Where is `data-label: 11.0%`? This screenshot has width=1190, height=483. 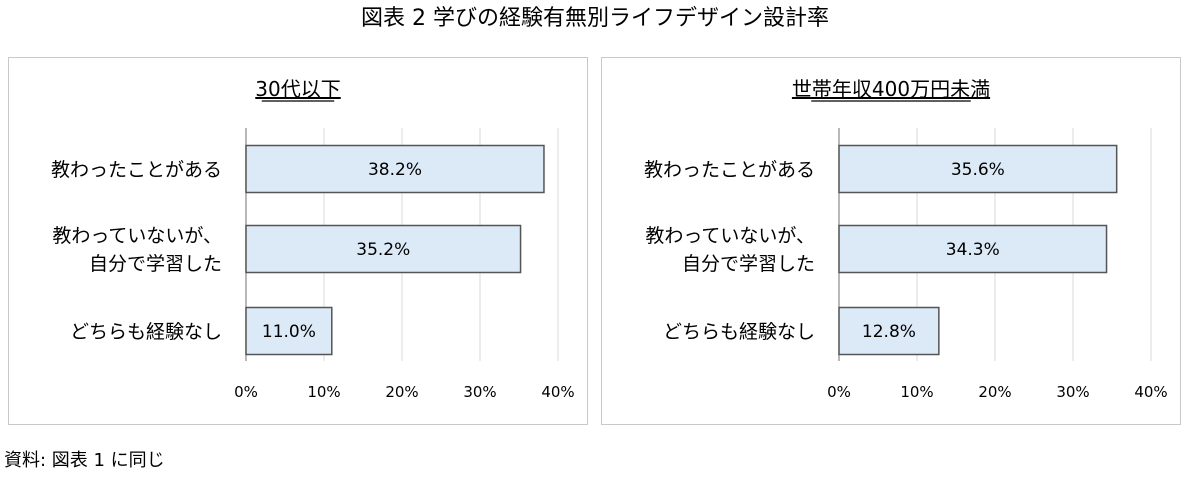 data-label: 11.0% is located at coordinates (289, 332).